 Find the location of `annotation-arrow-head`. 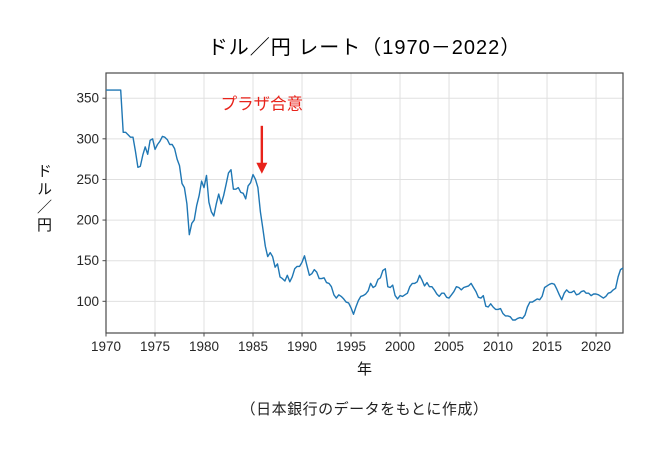

annotation-arrow-head is located at coordinates (262, 168).